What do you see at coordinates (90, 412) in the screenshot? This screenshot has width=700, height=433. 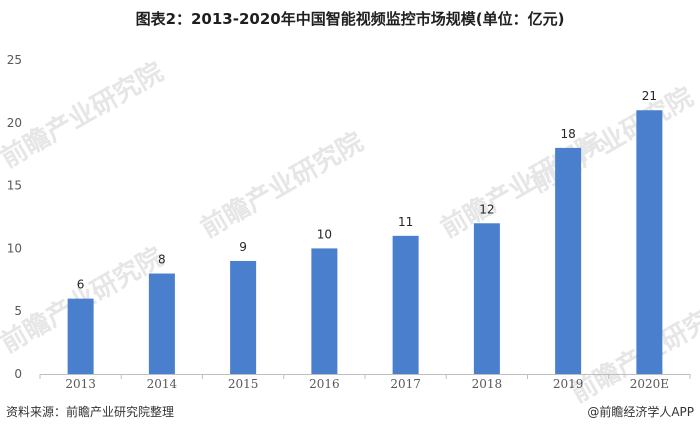 I see `source-note: 资料来源：前瞻产业研究院整理` at bounding box center [90, 412].